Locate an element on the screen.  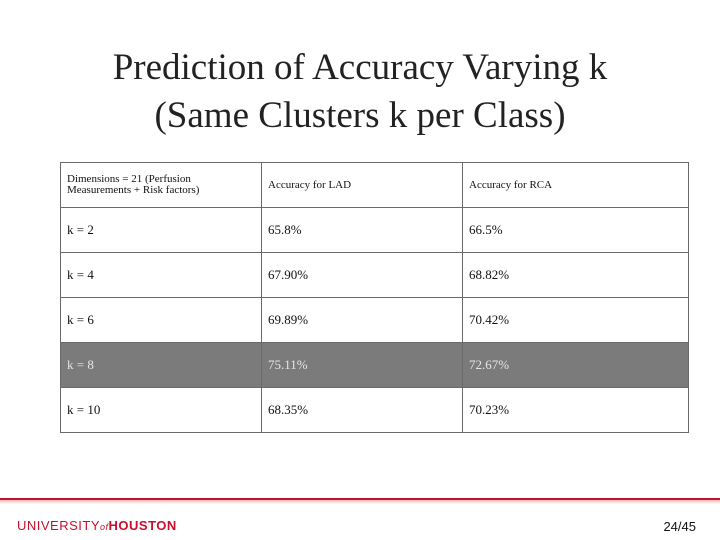
table-row-highlighted: k = 8 75.11% 72.67% is located at coordinates (374, 365).